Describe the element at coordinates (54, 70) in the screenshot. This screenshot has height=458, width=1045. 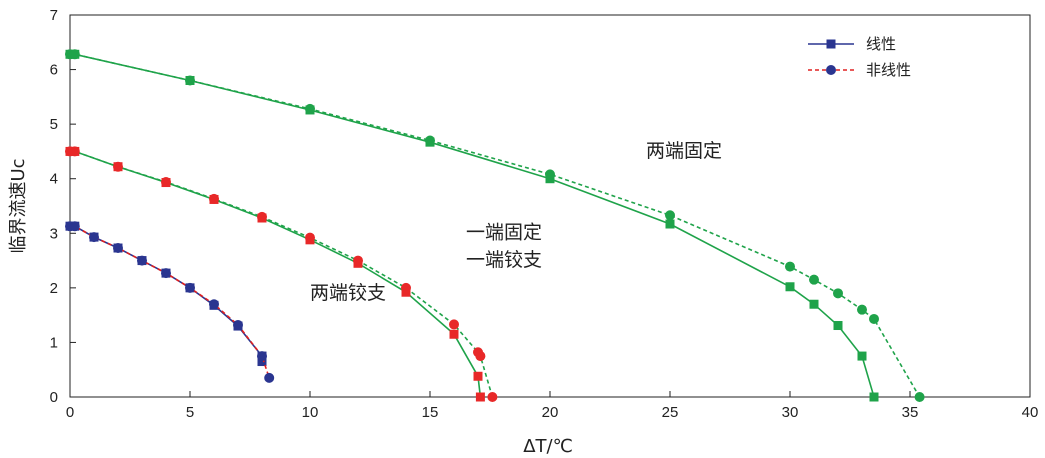
I see `y-tick-label: 6` at that location.